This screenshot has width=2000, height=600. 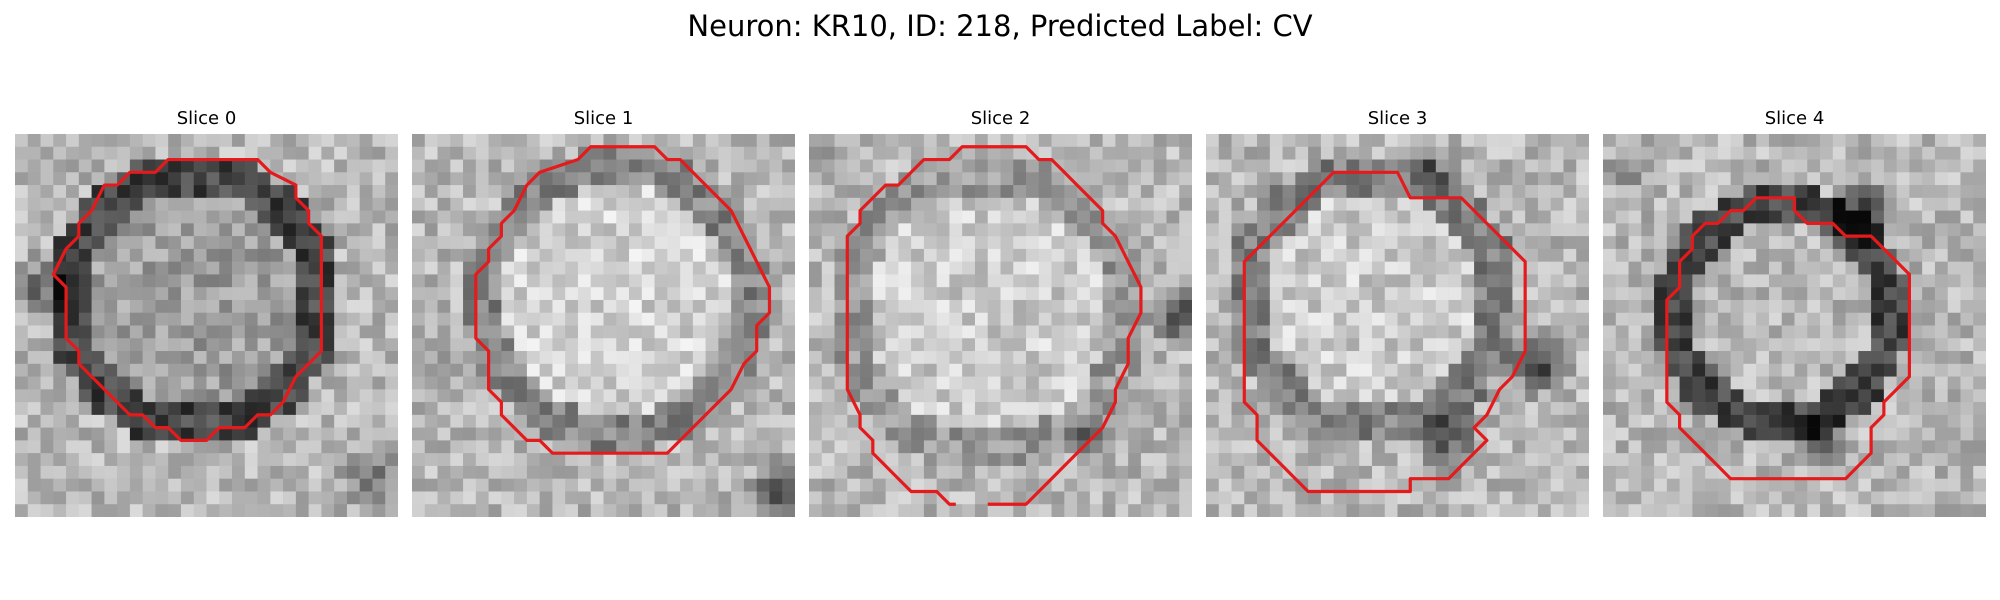 I want to click on slice-title: Slice 0, so click(x=206, y=118).